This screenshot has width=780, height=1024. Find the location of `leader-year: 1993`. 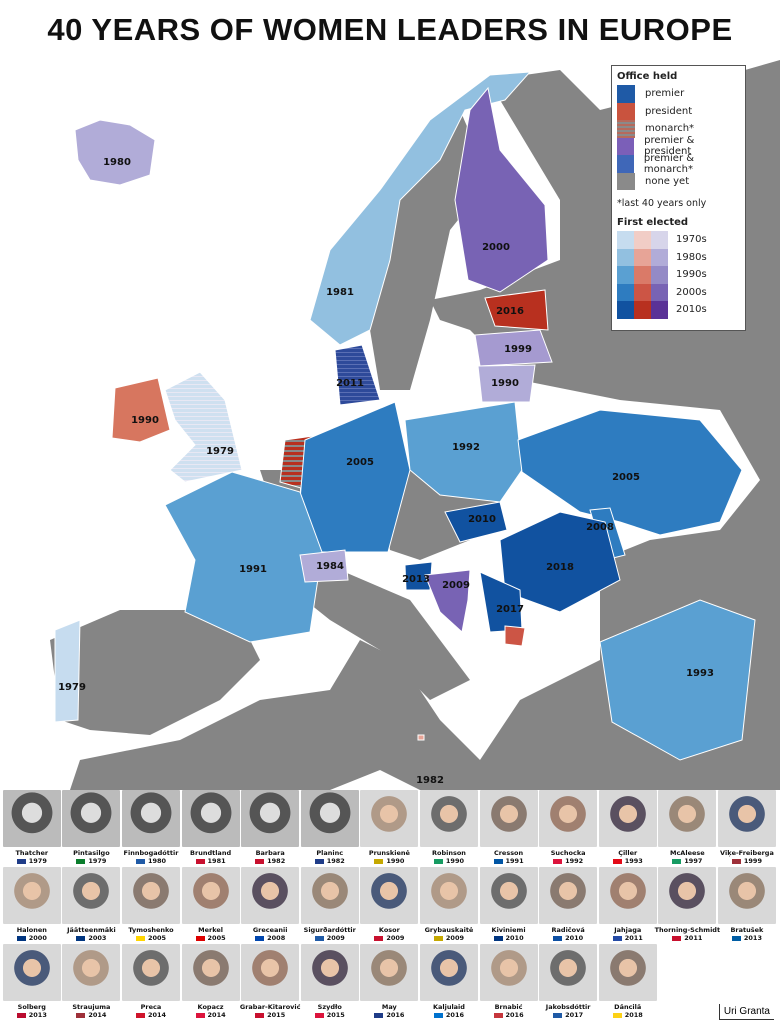

leader-year: 1993 is located at coordinates (633, 861).